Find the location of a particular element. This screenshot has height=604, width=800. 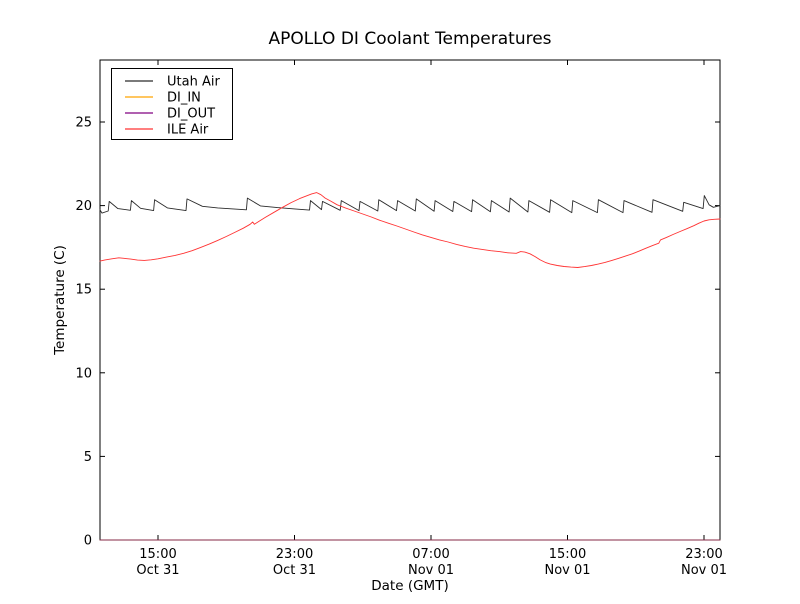

series-line-ile-air is located at coordinates (410, 230).